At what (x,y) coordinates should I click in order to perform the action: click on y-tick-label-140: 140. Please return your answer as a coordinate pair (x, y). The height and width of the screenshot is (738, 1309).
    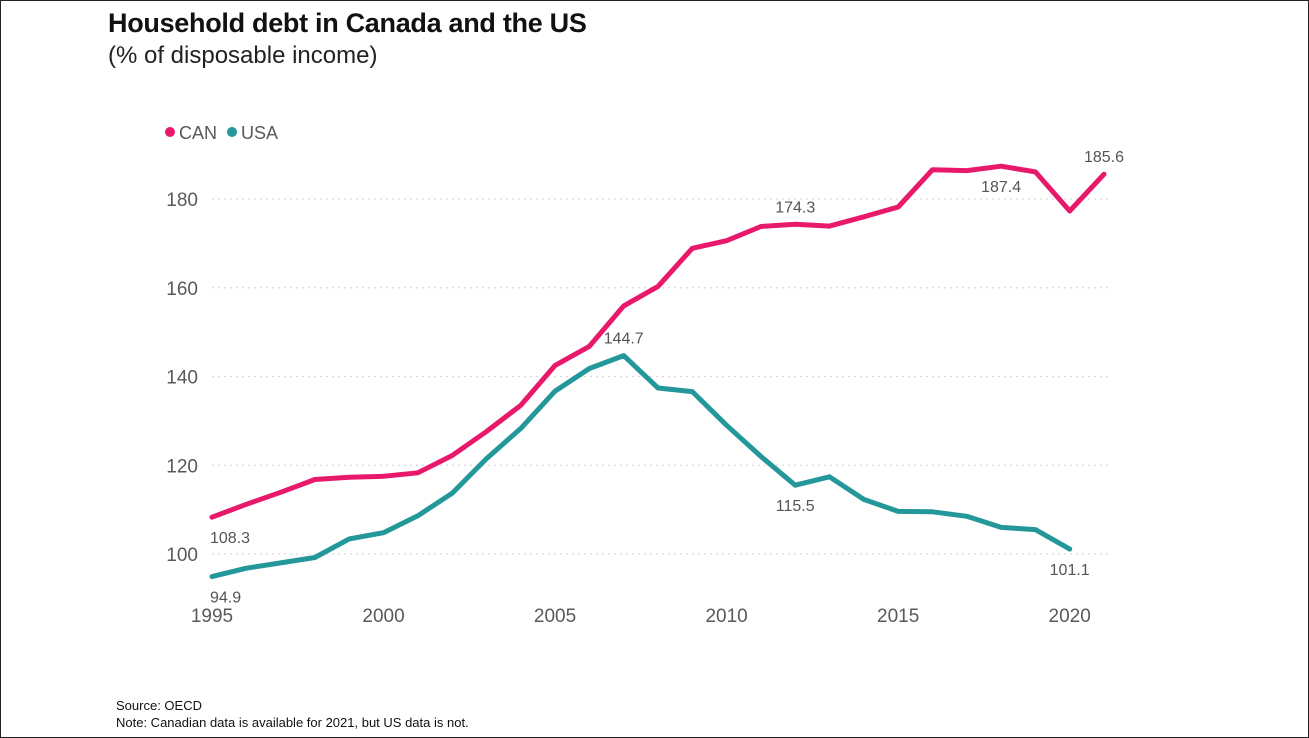
    Looking at the image, I should click on (182, 378).